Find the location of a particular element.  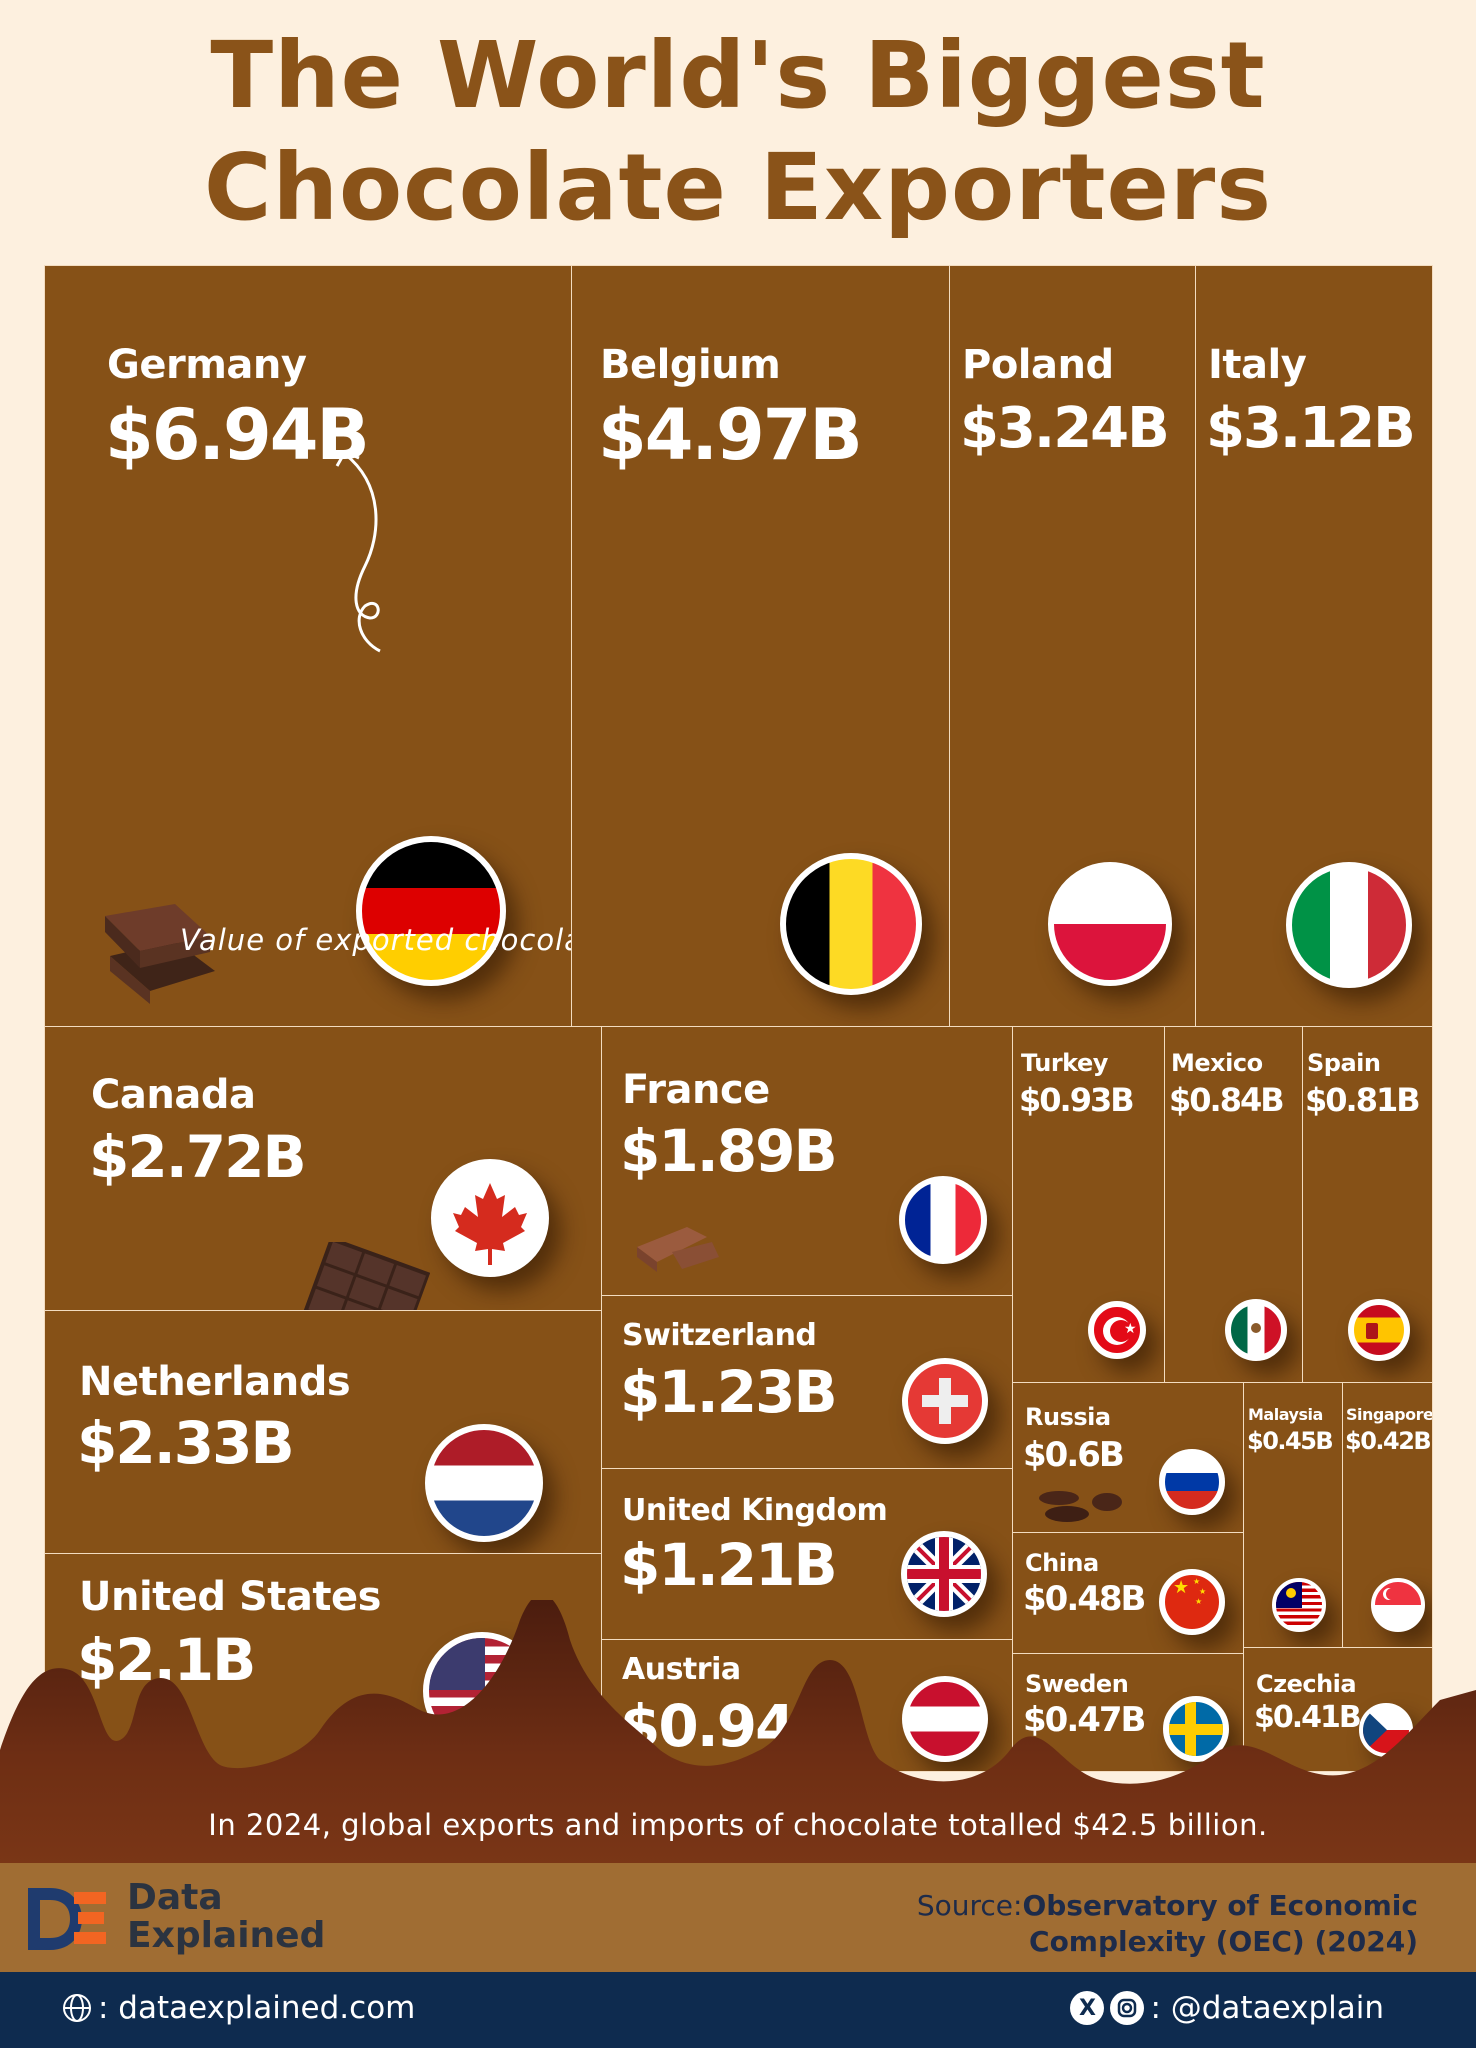

cell-austria: Austria $0.94B is located at coordinates (807, 1705).